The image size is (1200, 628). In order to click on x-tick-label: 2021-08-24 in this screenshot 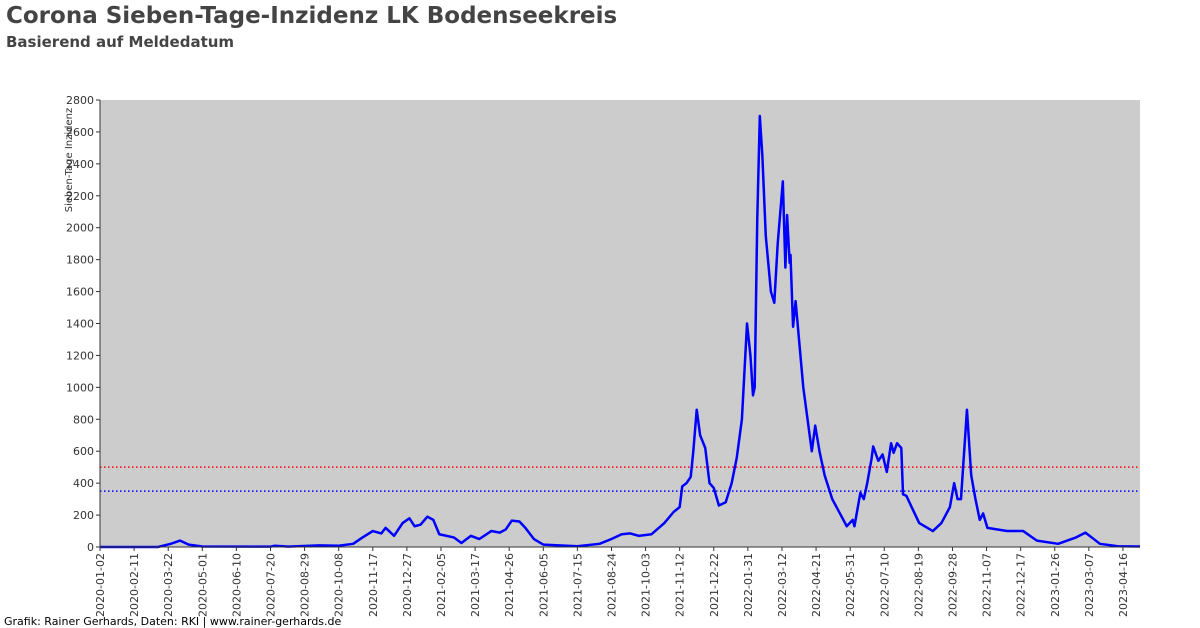, I will do `click(611, 585)`.